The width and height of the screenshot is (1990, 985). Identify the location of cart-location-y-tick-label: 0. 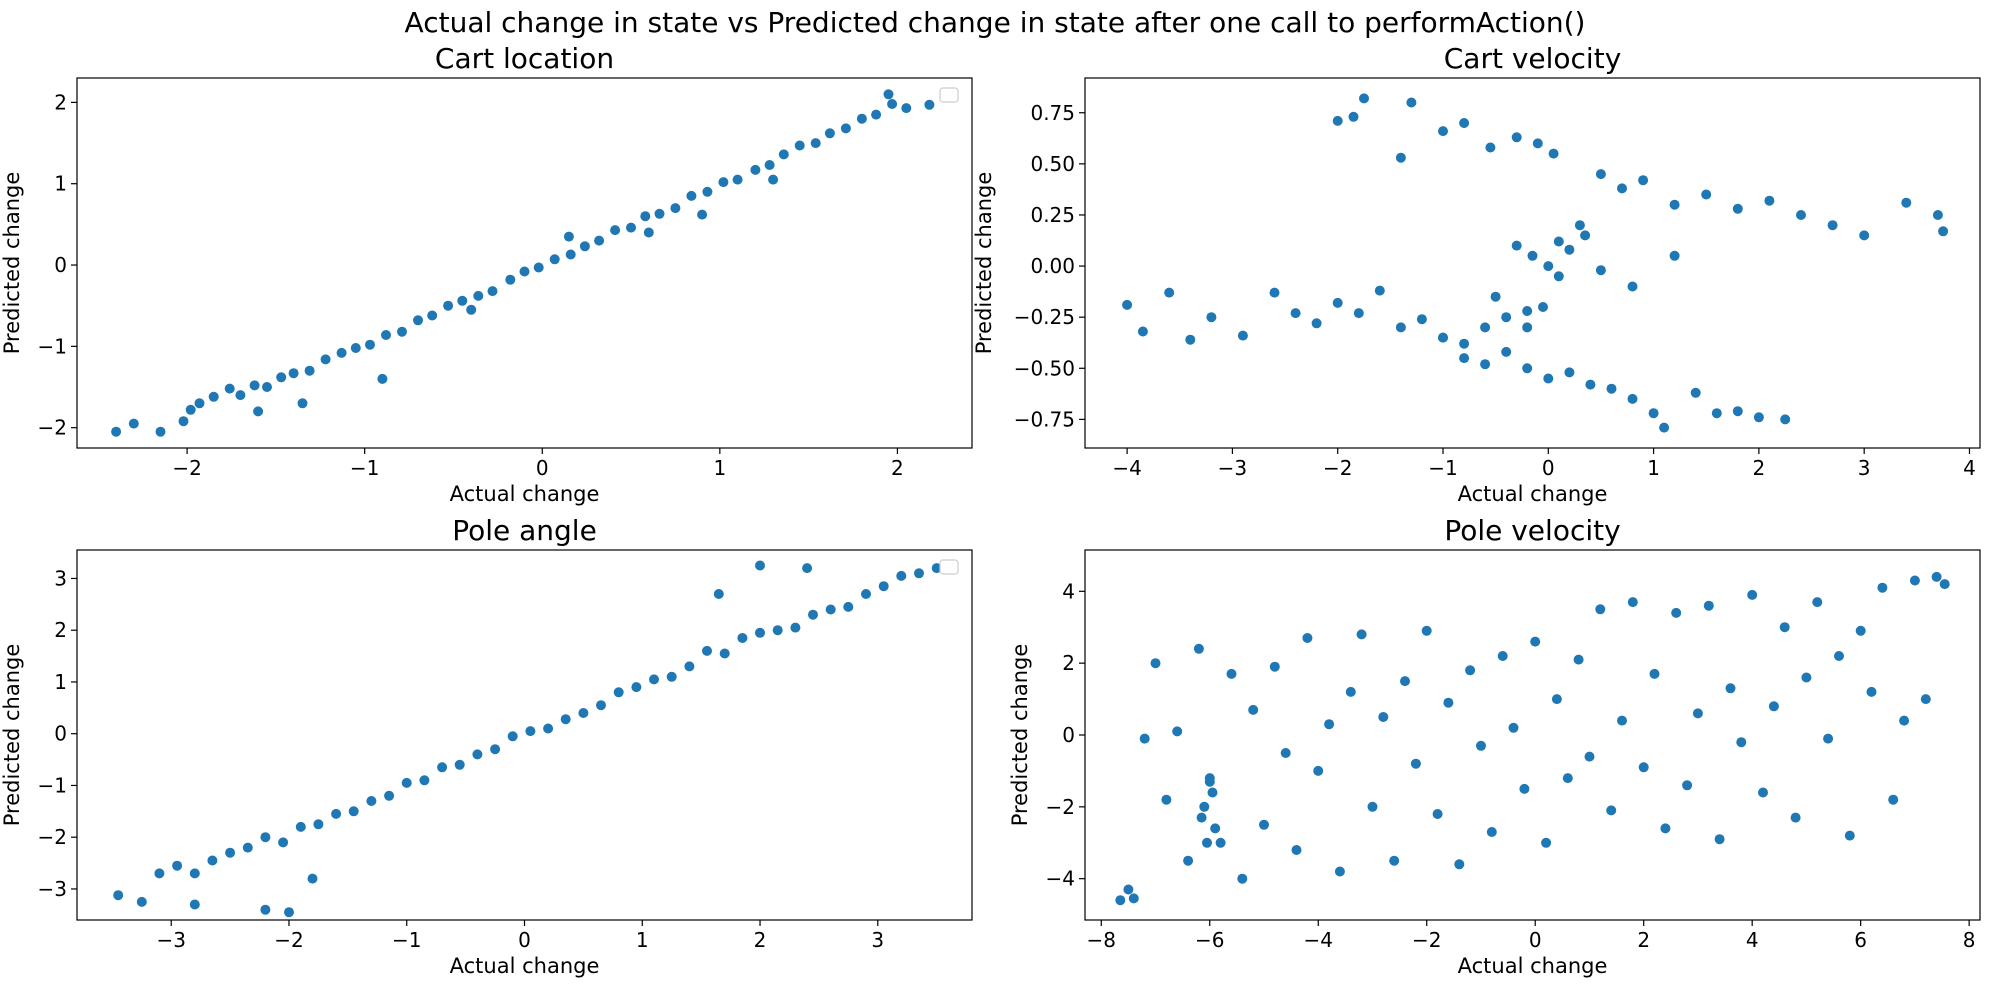
(60, 265).